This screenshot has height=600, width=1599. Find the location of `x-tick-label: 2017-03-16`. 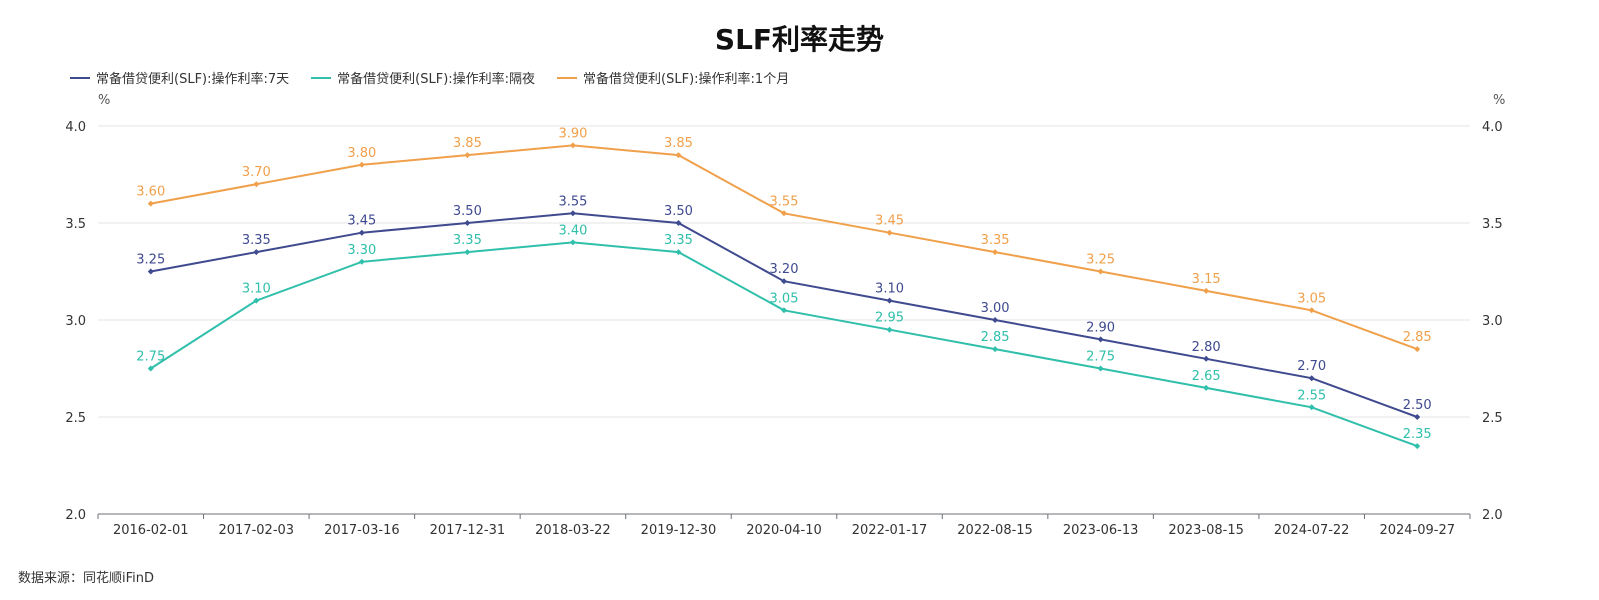

x-tick-label: 2017-03-16 is located at coordinates (362, 530).